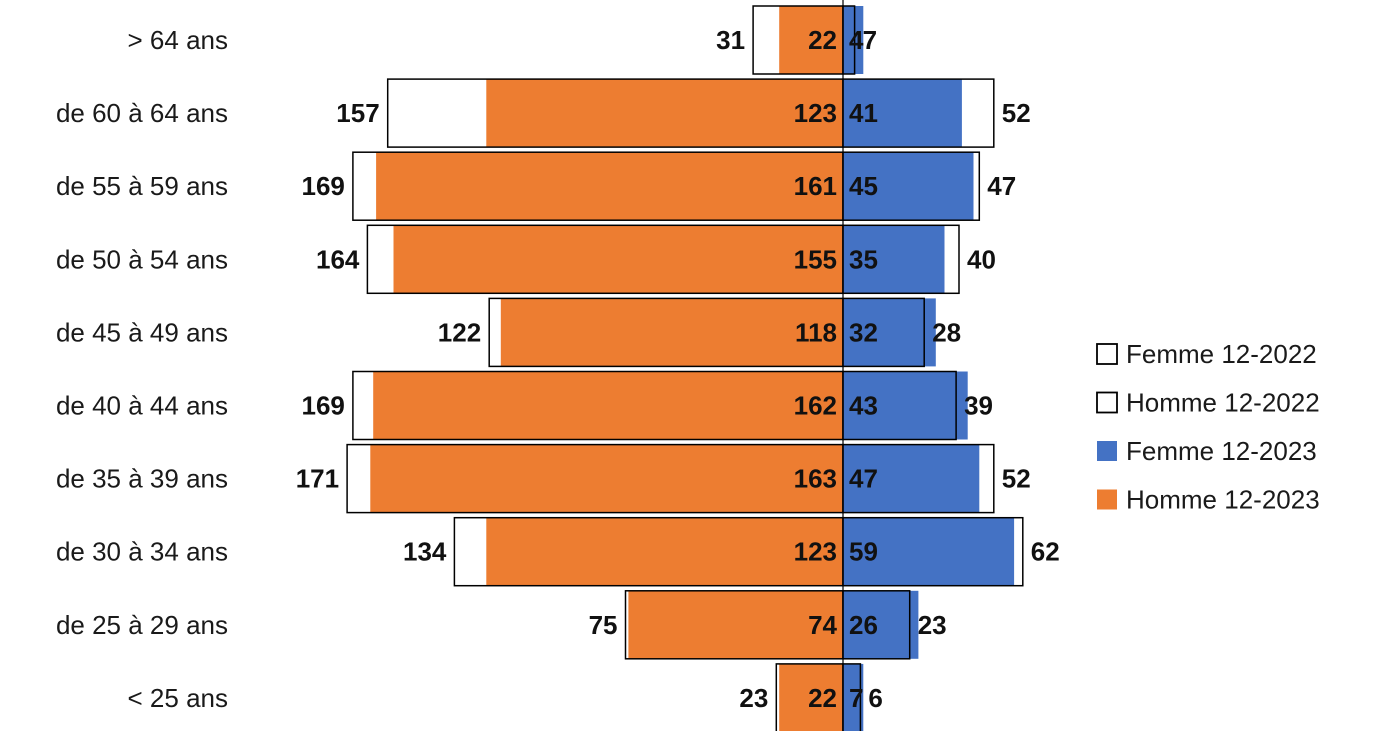 The height and width of the screenshot is (731, 1383). I want to click on value-label-femme-2023: 7, so click(856, 698).